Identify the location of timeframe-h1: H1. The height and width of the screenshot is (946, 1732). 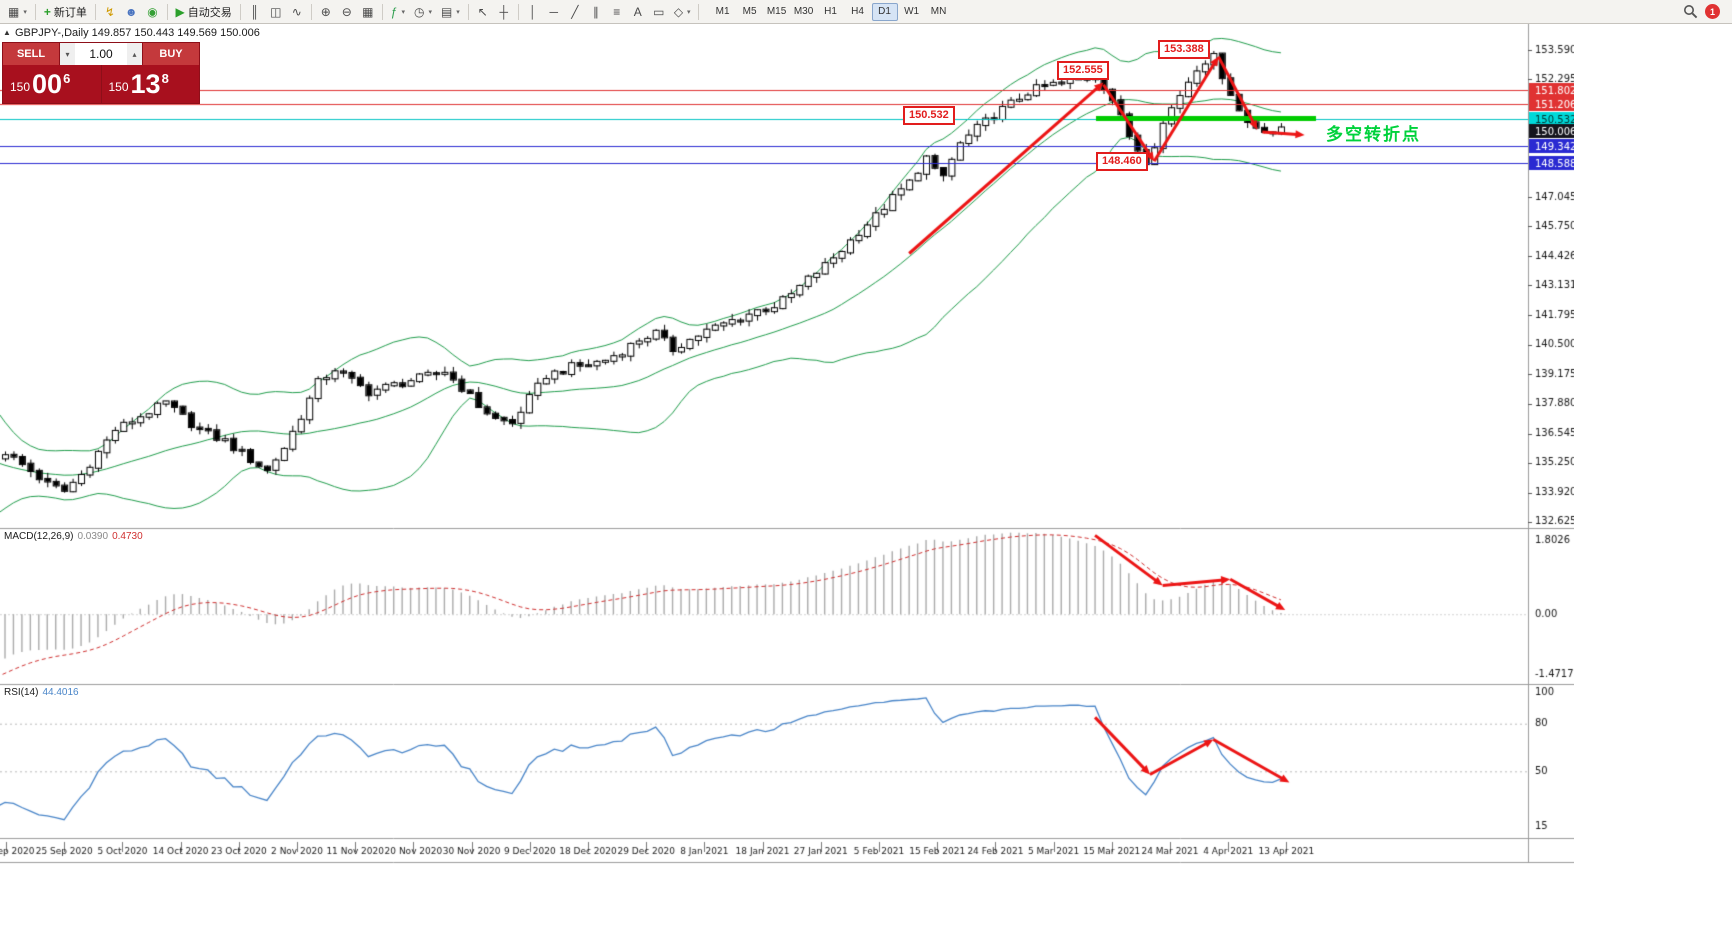
(830, 11).